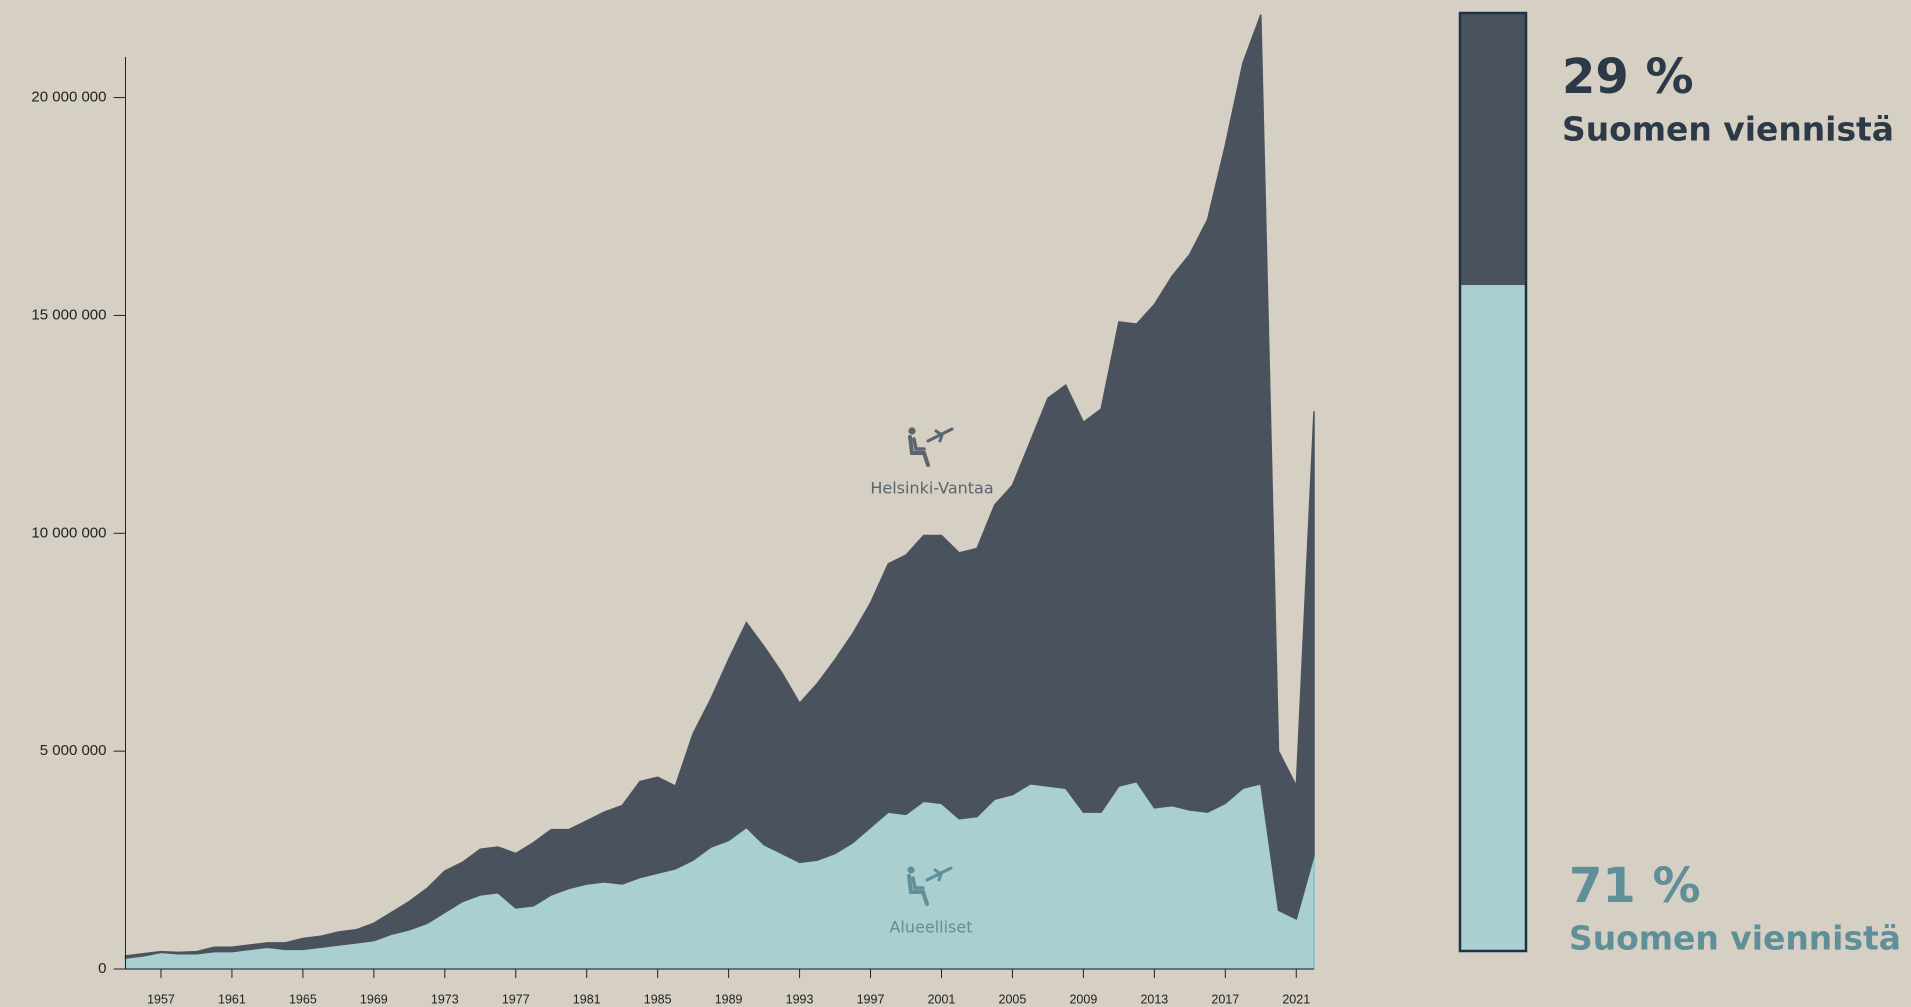 The width and height of the screenshot is (1911, 1007). I want to click on share-value-label: 71 %, so click(1635, 886).